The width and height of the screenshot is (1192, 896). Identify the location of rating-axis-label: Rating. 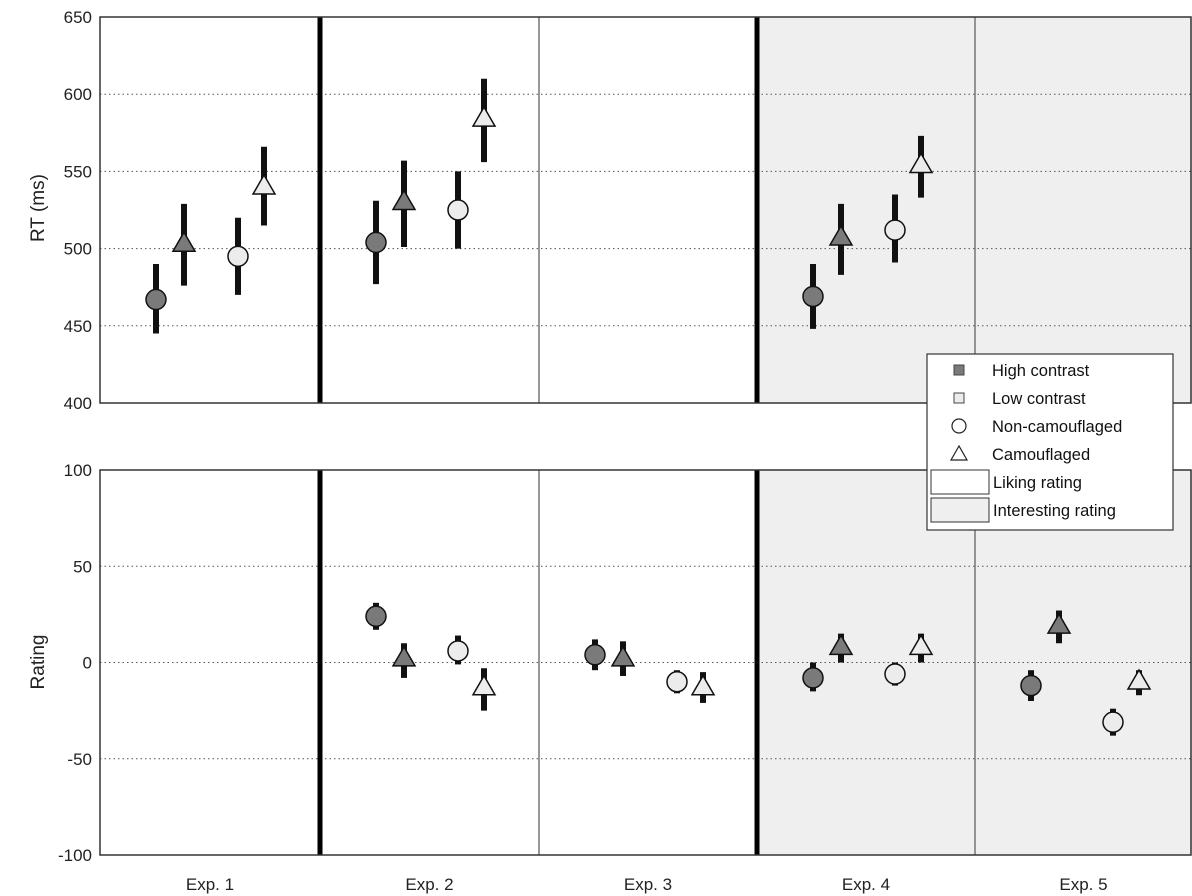
(38, 662).